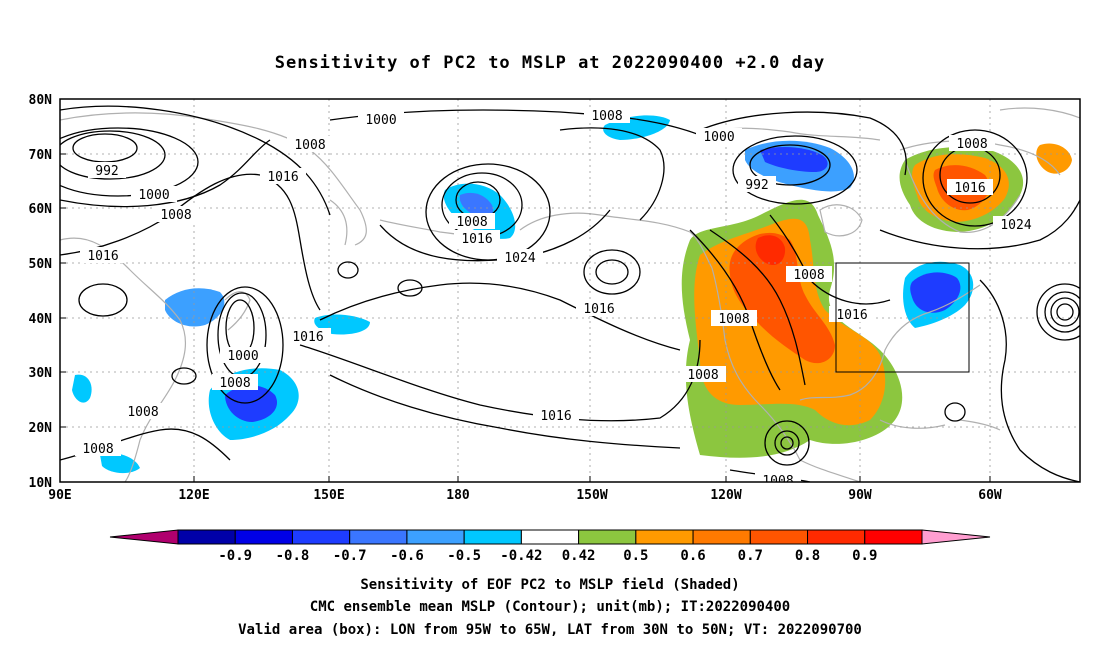 Image resolution: width=1100 pixels, height=650 pixels. Describe the element at coordinates (235, 556) in the screenshot. I see `colorbar-tick-label: -0.9` at that location.